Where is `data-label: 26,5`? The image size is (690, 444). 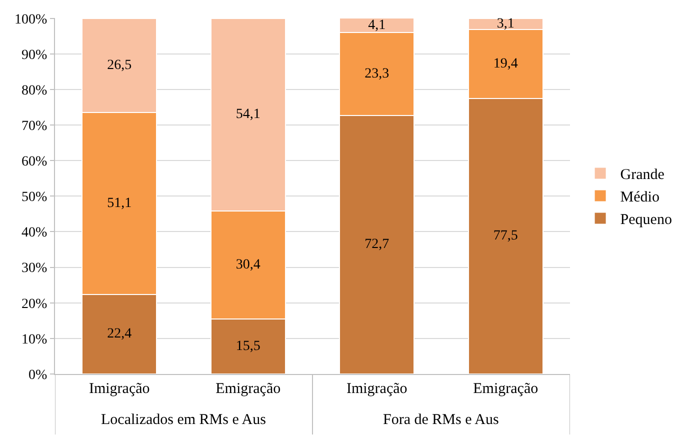 data-label: 26,5 is located at coordinates (119, 65).